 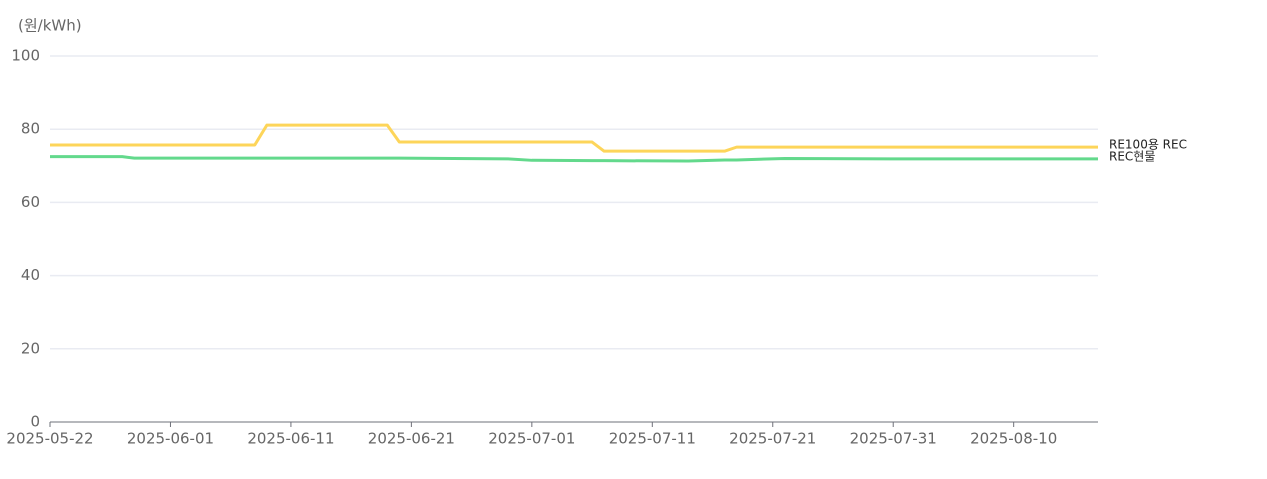 What do you see at coordinates (50, 26) in the screenshot?
I see `y-axis-unit: (원/kWh)` at bounding box center [50, 26].